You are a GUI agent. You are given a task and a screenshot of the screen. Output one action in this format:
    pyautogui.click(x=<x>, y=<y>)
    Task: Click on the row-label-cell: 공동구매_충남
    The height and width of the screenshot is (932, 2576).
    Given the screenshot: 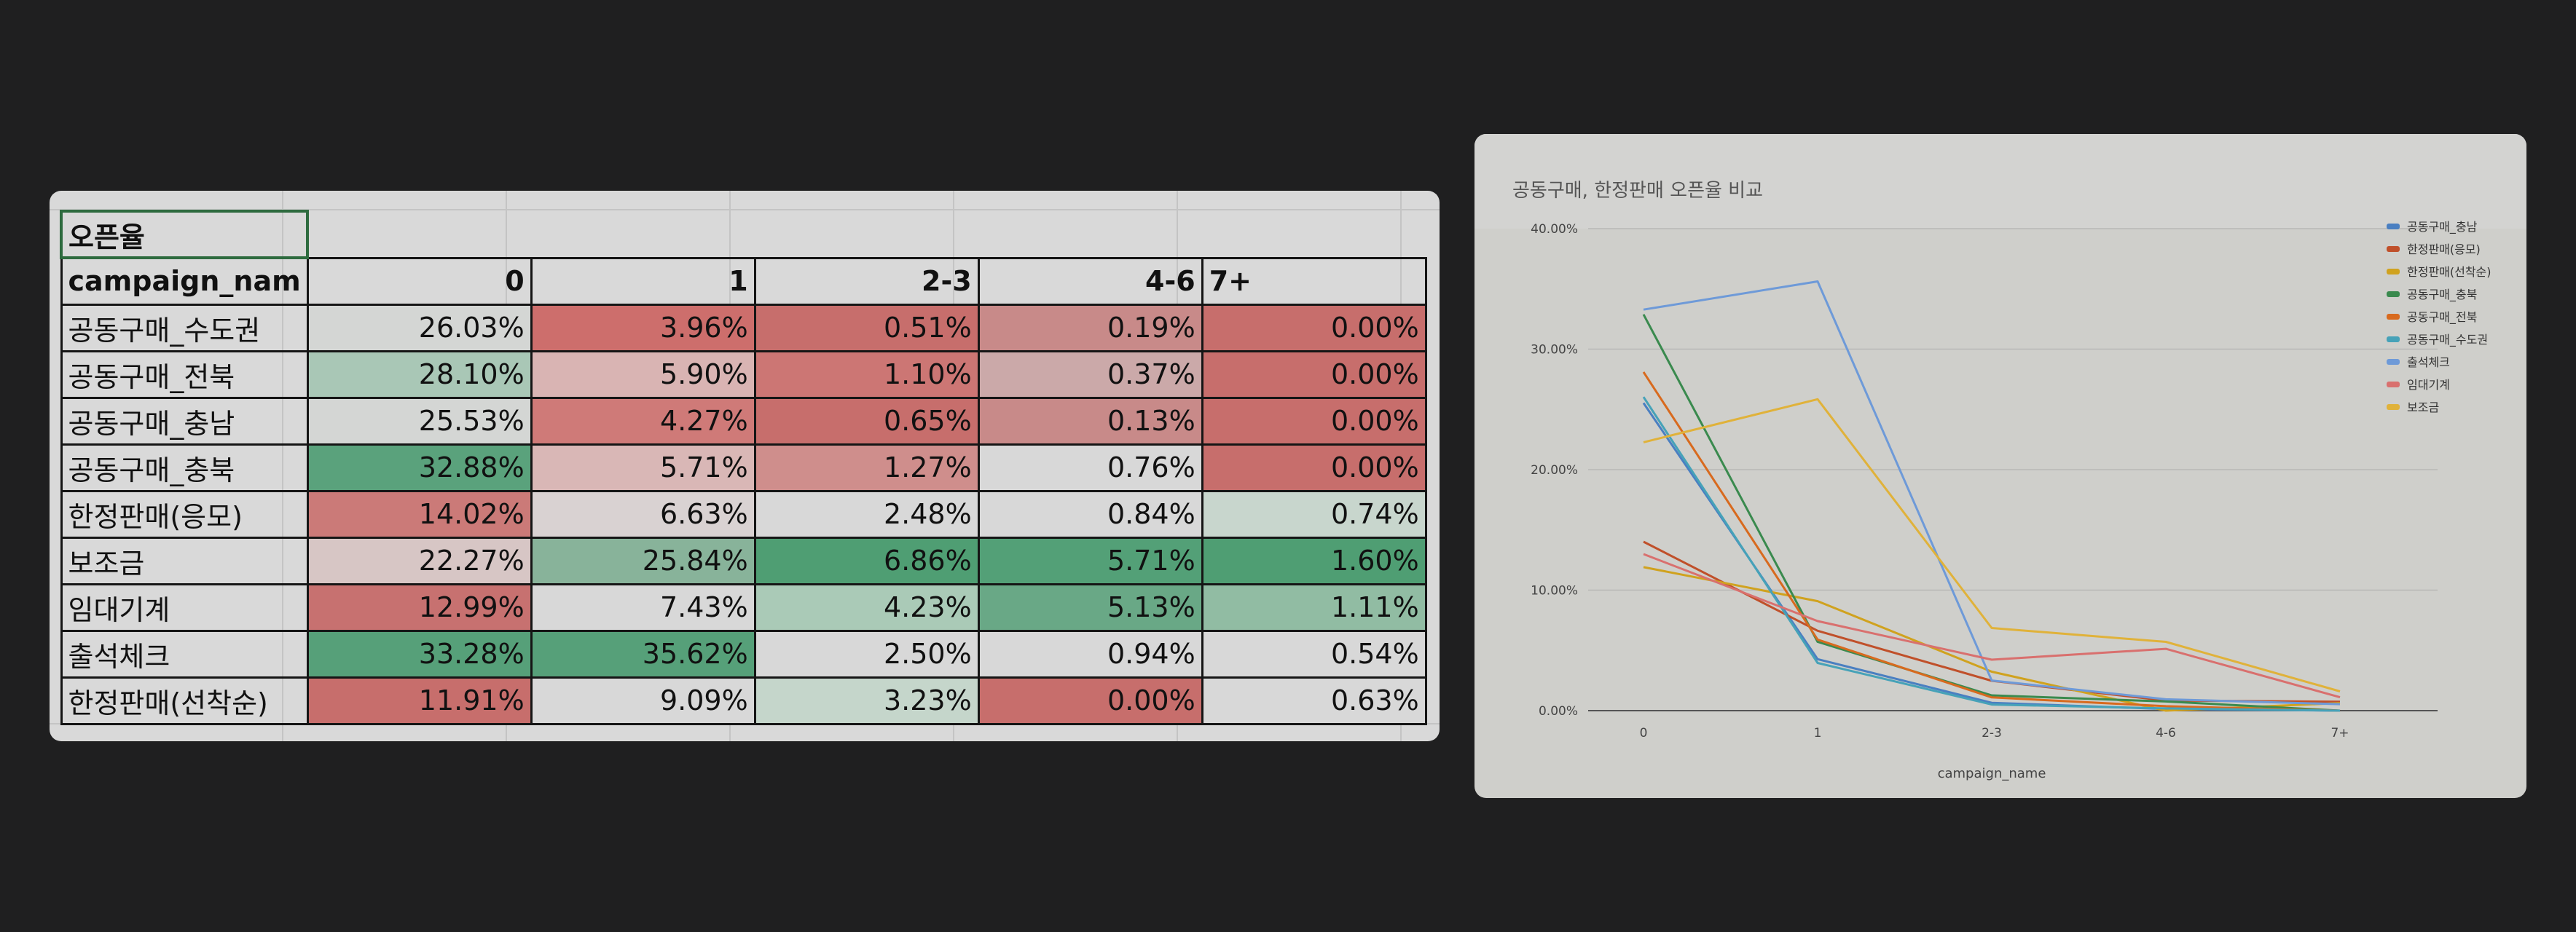 What is the action you would take?
    pyautogui.click(x=184, y=421)
    